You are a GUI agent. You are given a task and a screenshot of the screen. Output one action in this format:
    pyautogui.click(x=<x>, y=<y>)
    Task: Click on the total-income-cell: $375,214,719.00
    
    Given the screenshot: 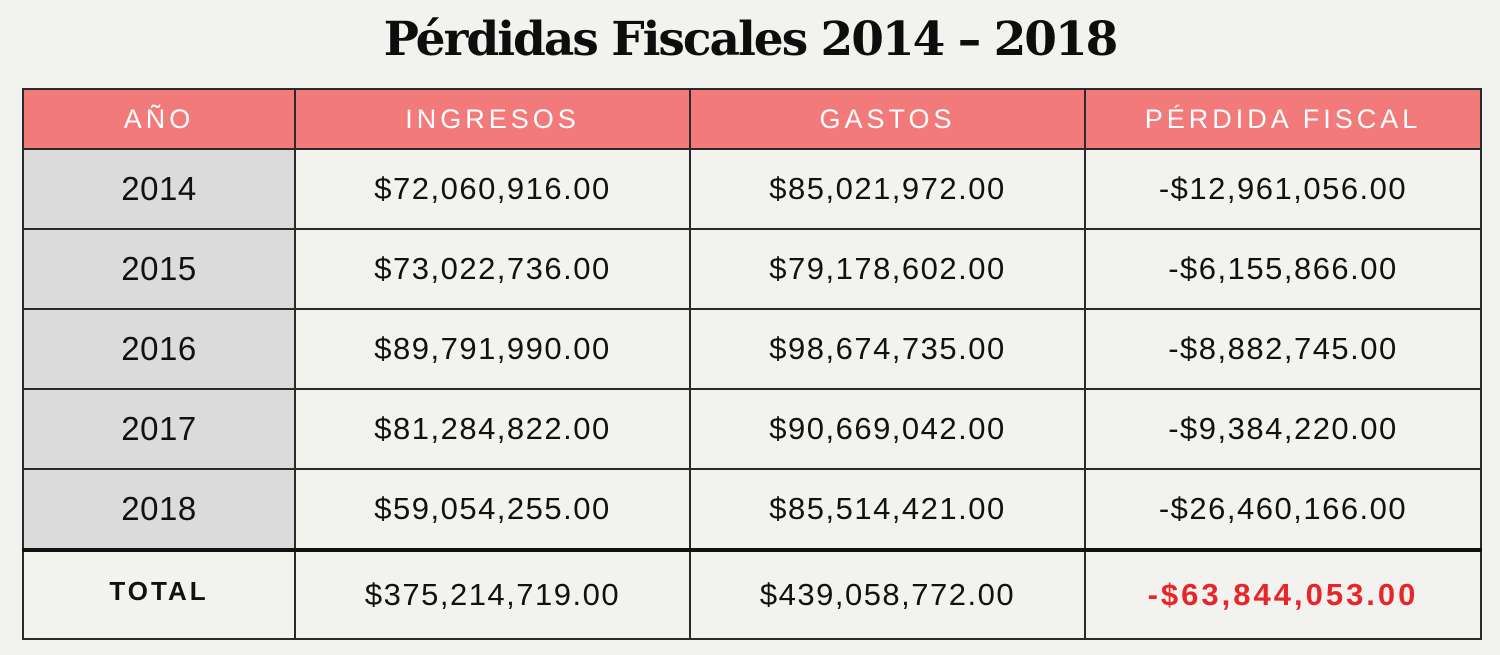 What is the action you would take?
    pyautogui.click(x=492, y=594)
    